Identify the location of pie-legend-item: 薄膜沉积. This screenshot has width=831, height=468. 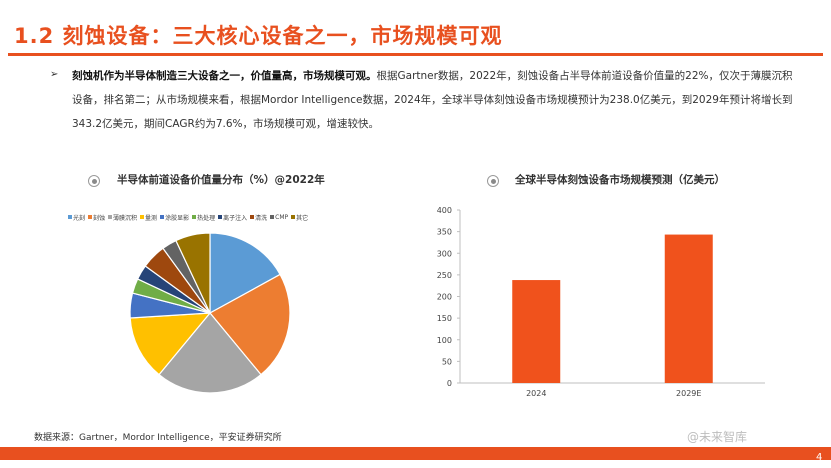
(122, 217).